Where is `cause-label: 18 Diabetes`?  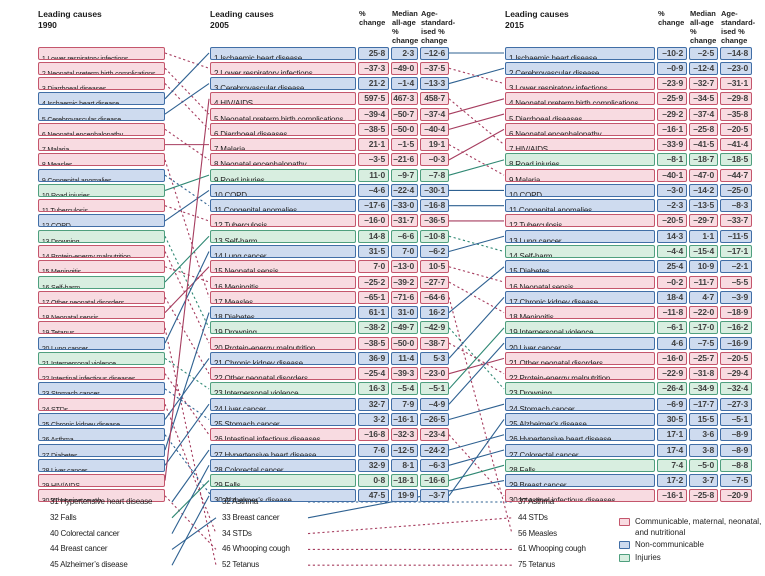 cause-label: 18 Diabetes is located at coordinates (234, 316).